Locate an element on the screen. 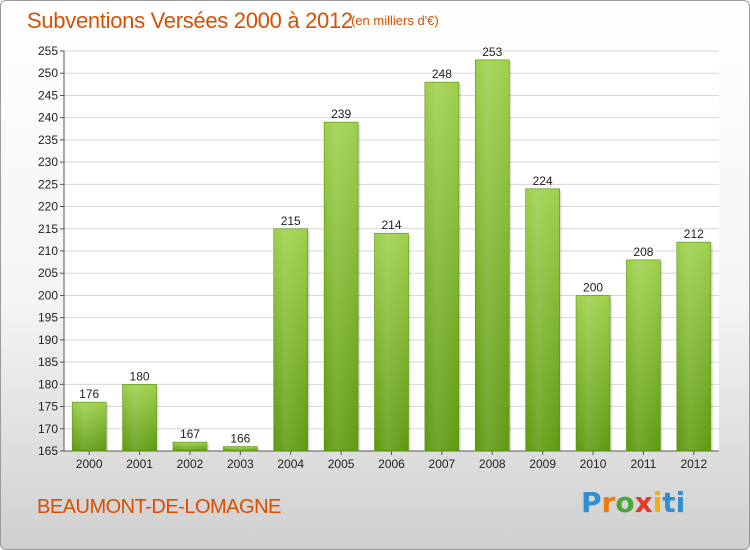 The width and height of the screenshot is (750, 550). y-tick-label: 165 is located at coordinates (48, 451).